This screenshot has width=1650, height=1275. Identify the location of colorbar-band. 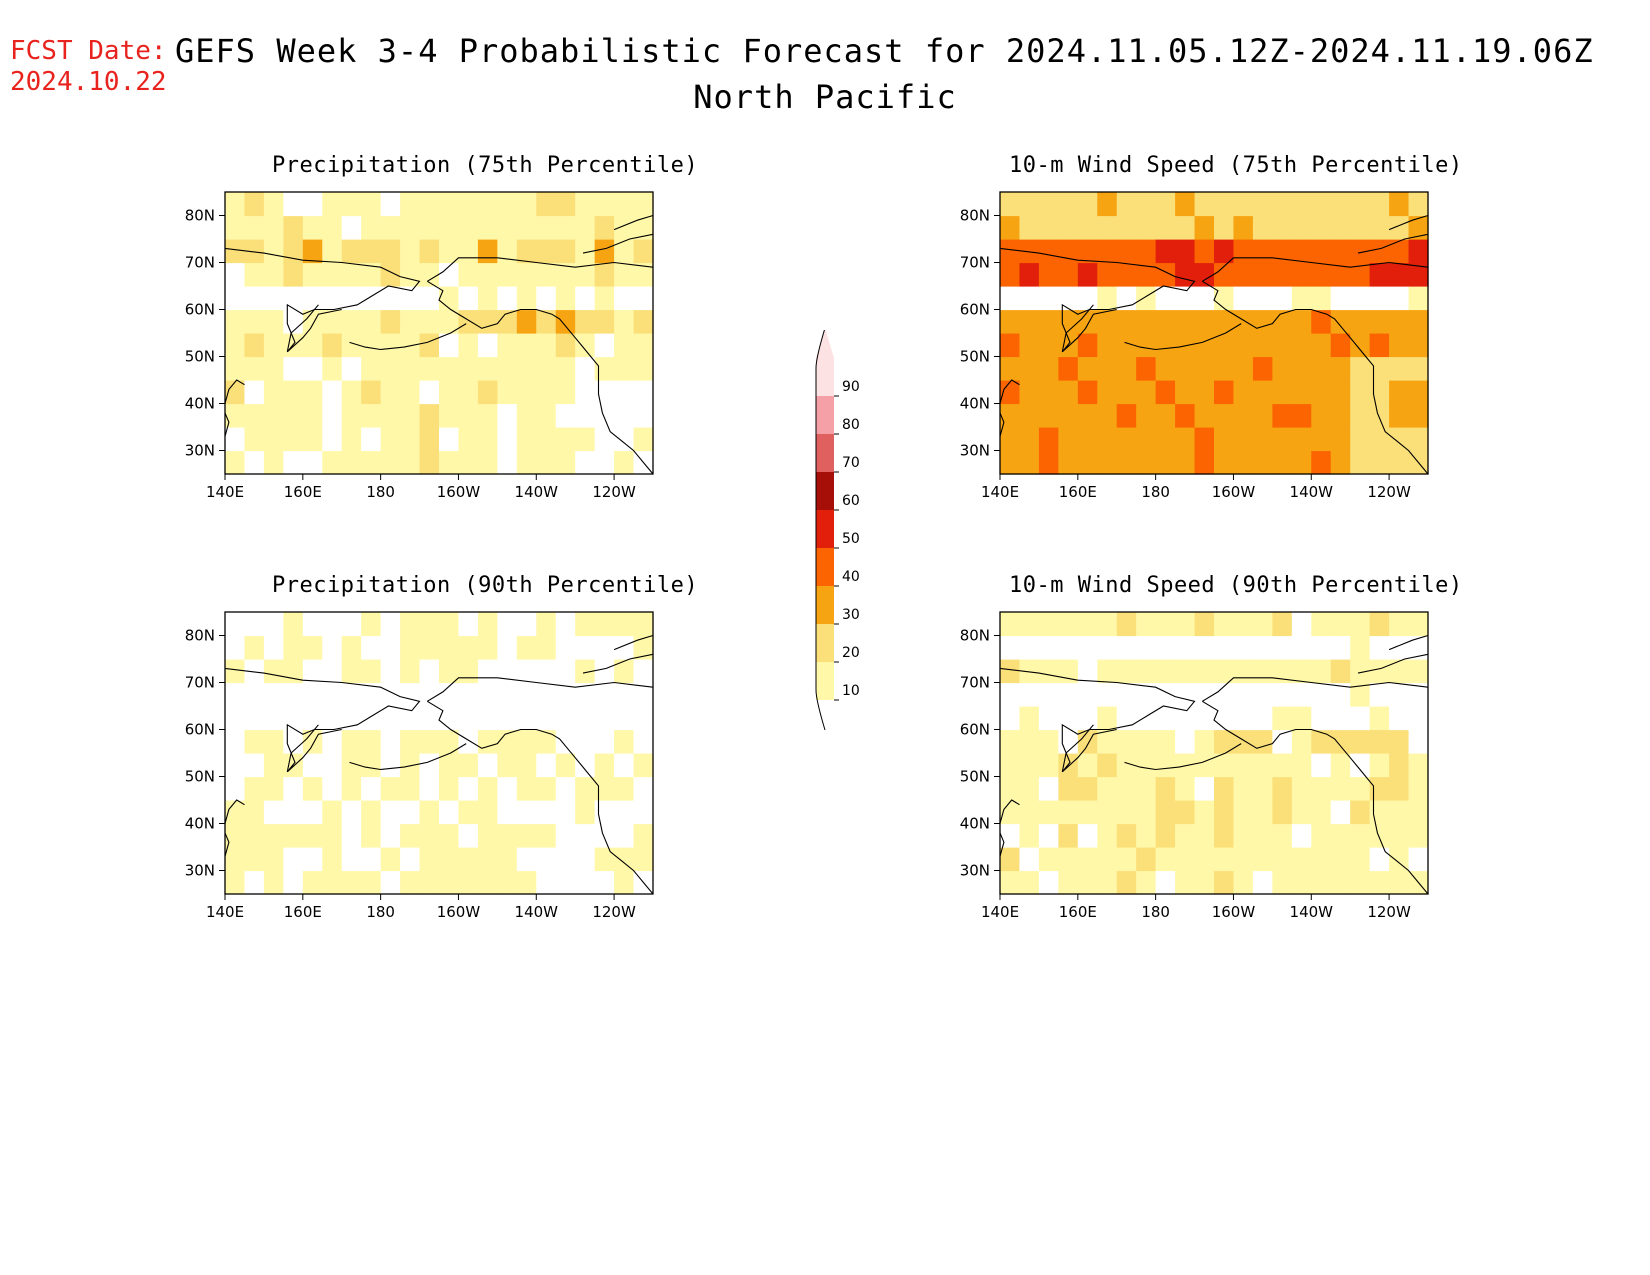
(825, 377).